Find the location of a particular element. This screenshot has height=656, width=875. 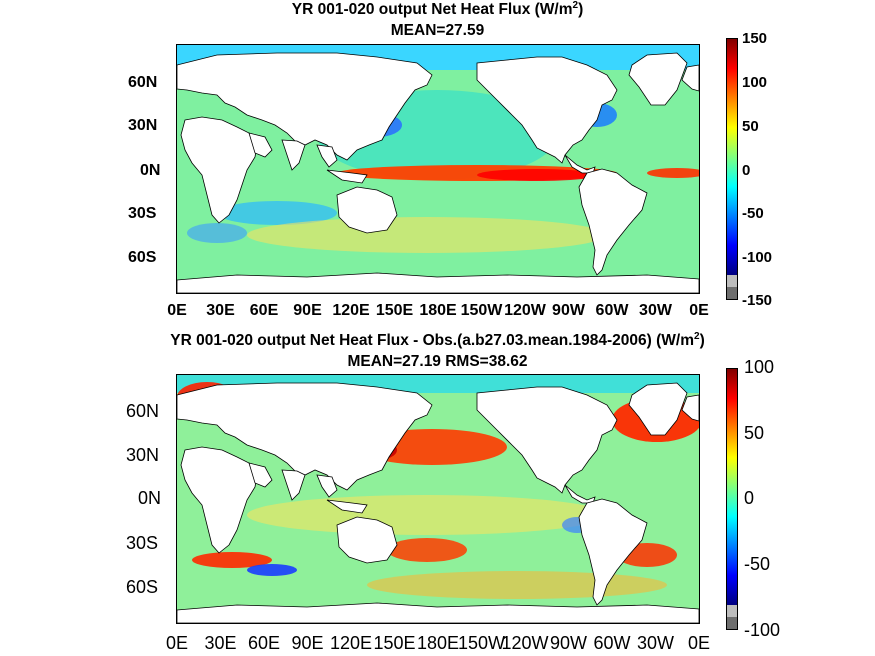

bottom-x-tick-3: 90E is located at coordinates (307, 643).